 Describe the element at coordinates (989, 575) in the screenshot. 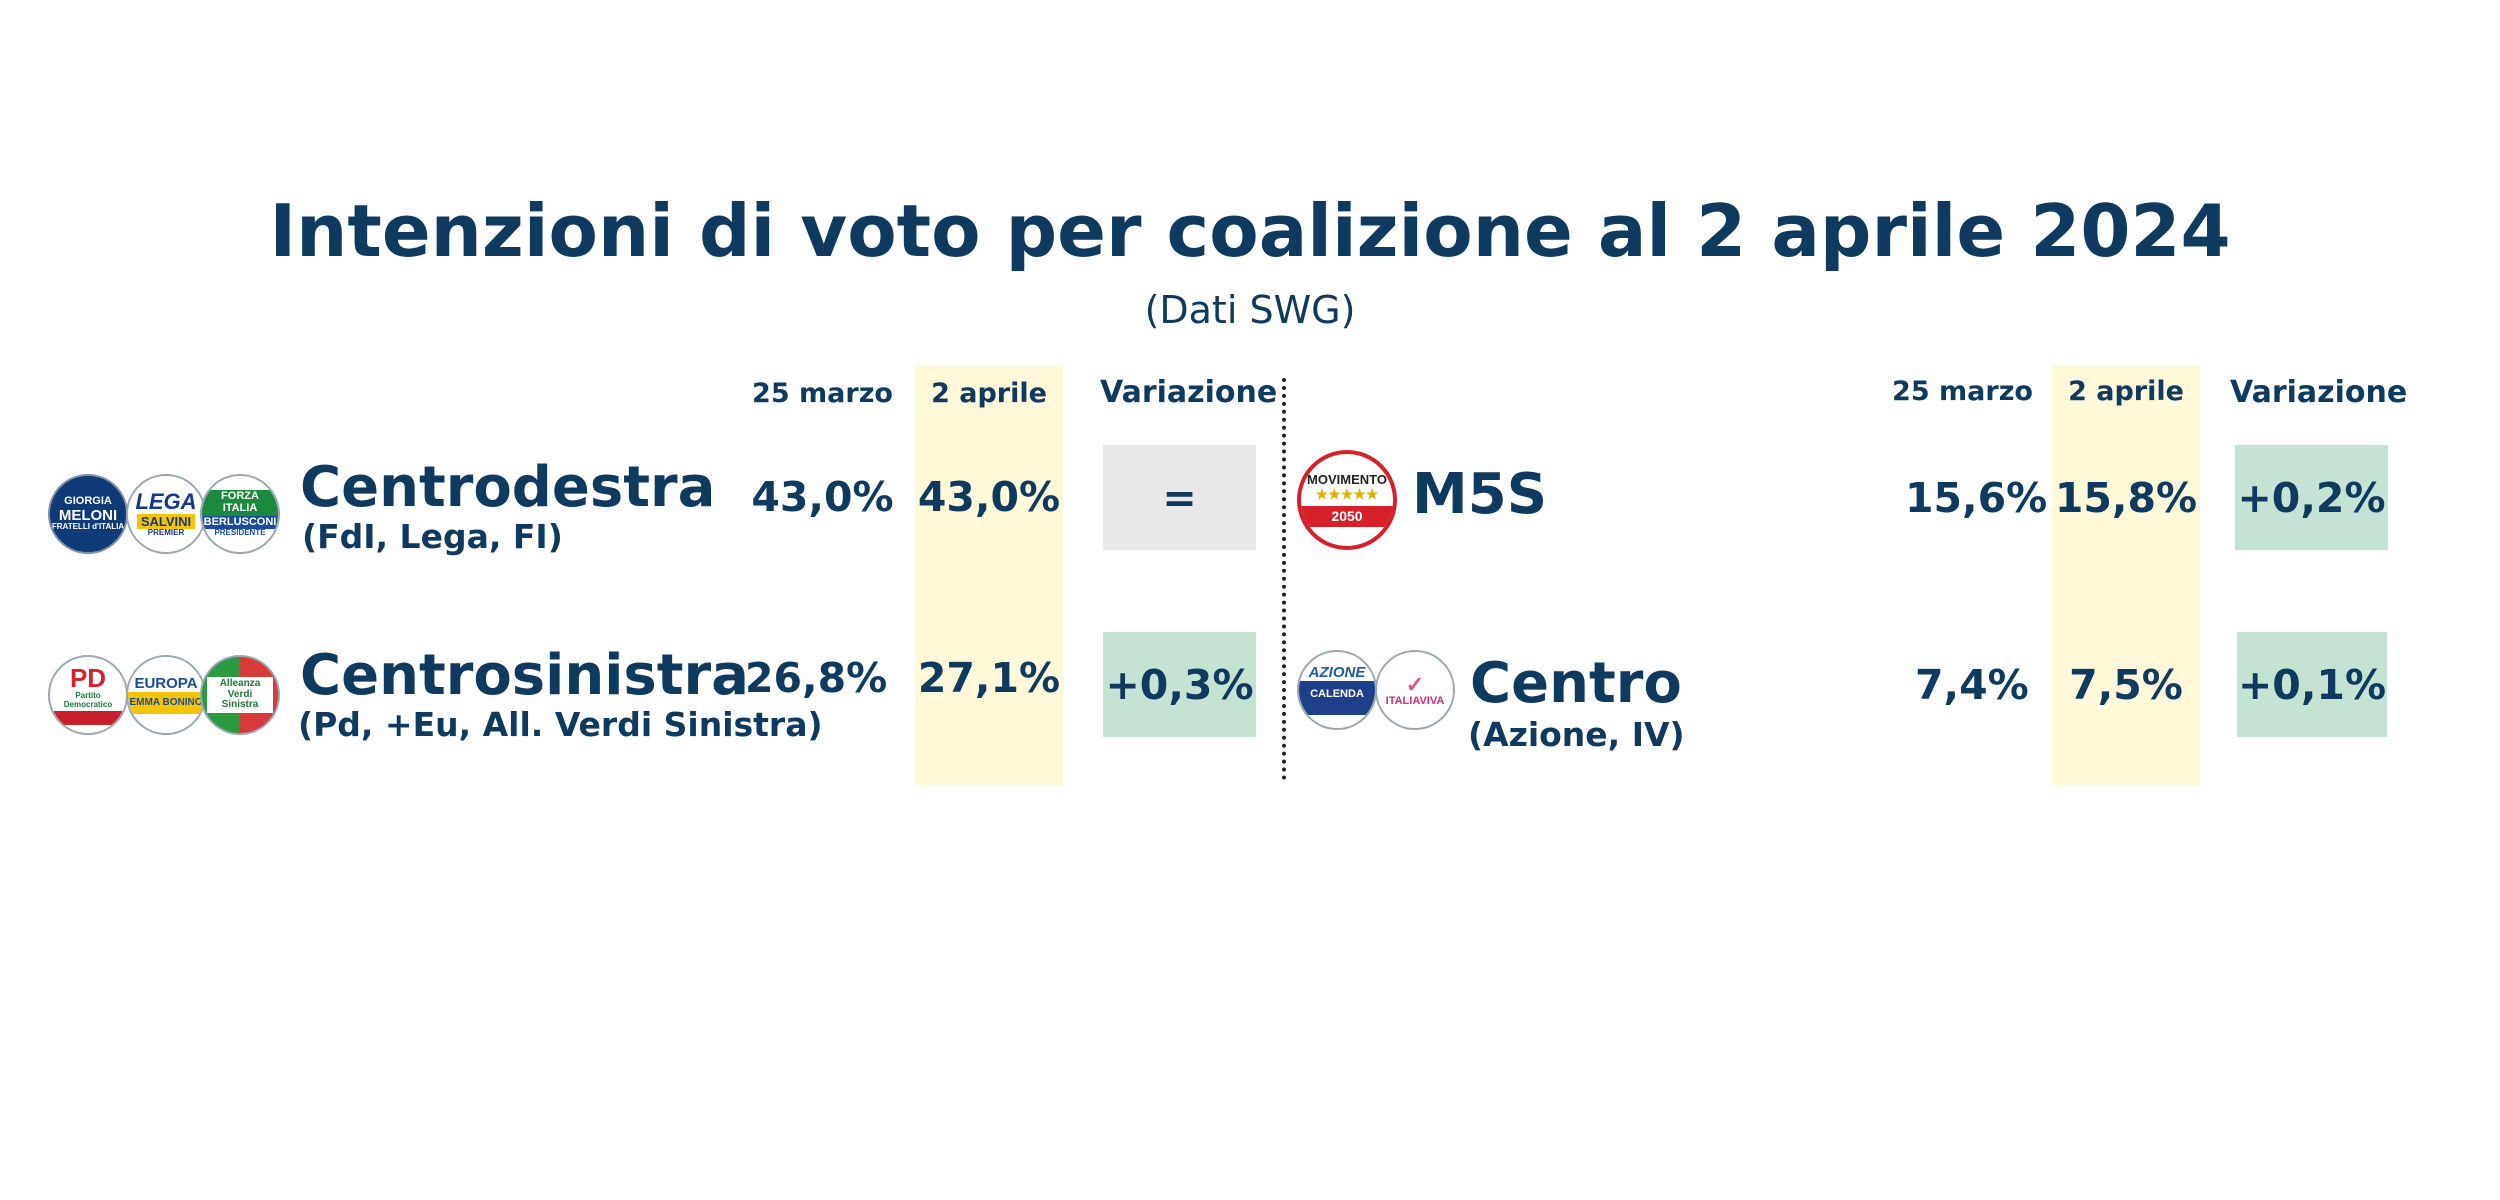

I see `left-highlight-column` at that location.